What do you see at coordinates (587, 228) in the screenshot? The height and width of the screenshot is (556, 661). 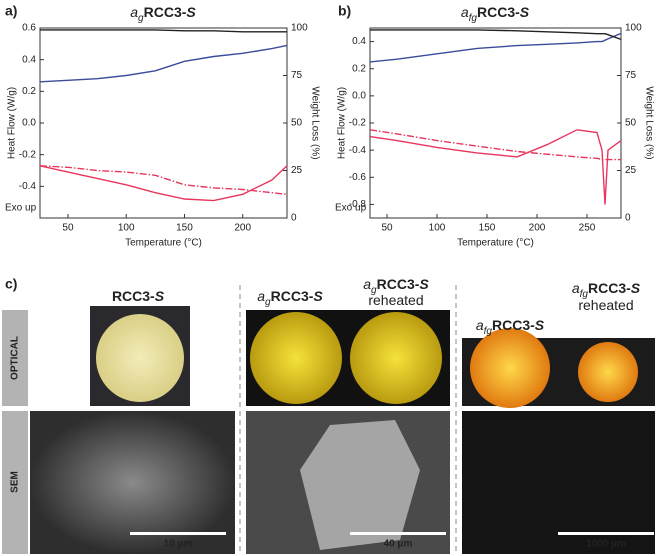 I see `x-tick-label: 250` at bounding box center [587, 228].